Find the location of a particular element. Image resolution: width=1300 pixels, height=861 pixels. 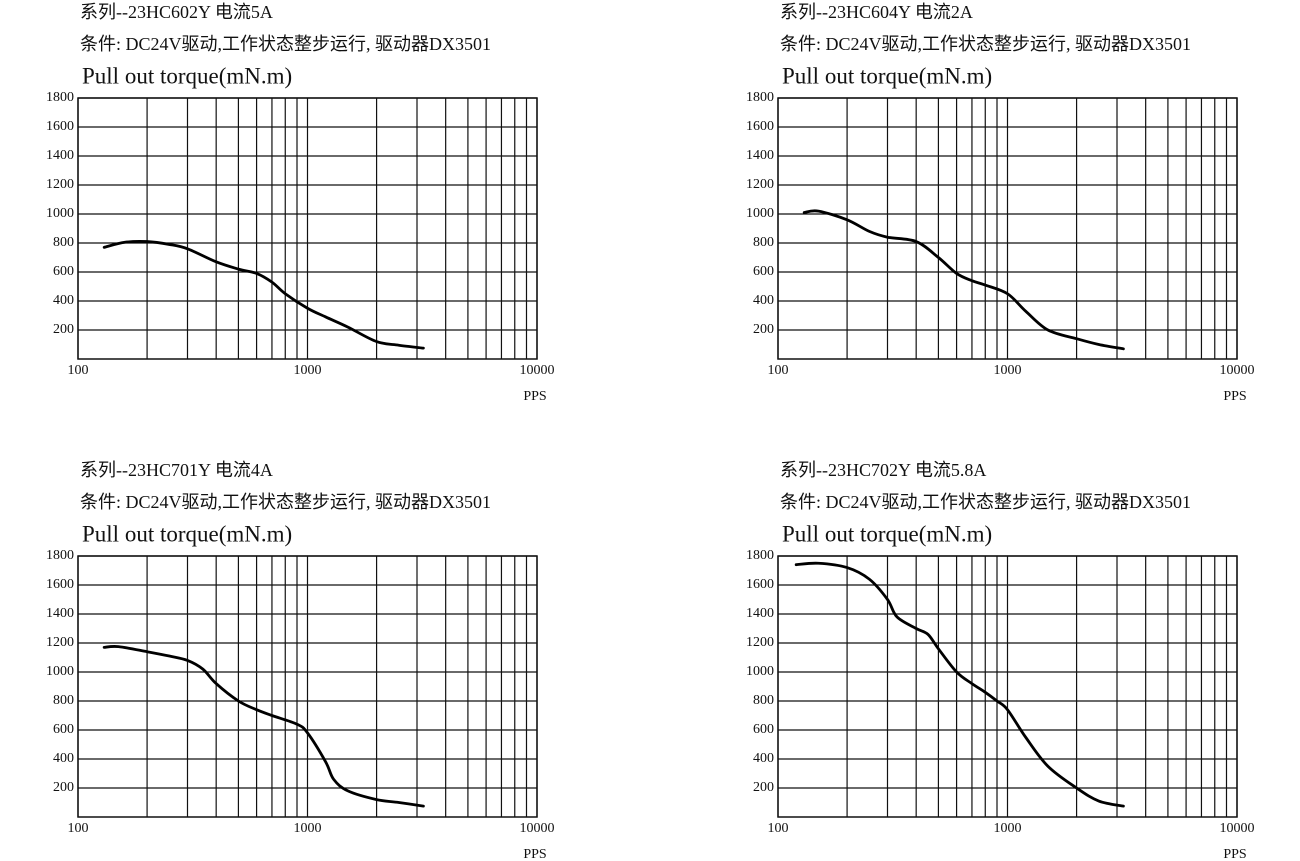

chart-title: 系列--23HC702Y 电流5.8A is located at coordinates (883, 470).